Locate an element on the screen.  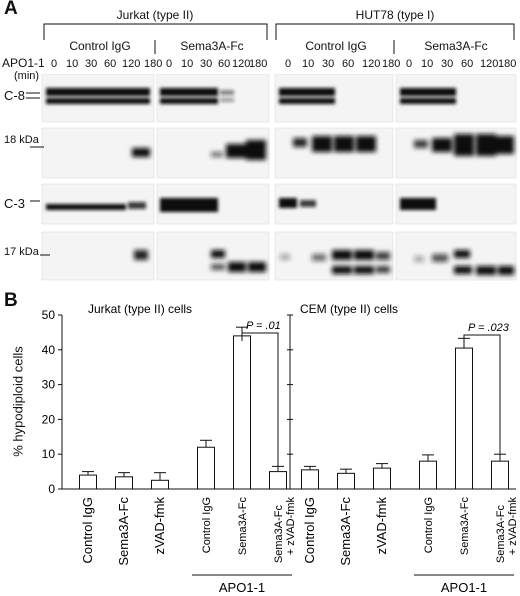
subgroup-hut78-sema: Sema3A-Fc is located at coordinates (456, 46).